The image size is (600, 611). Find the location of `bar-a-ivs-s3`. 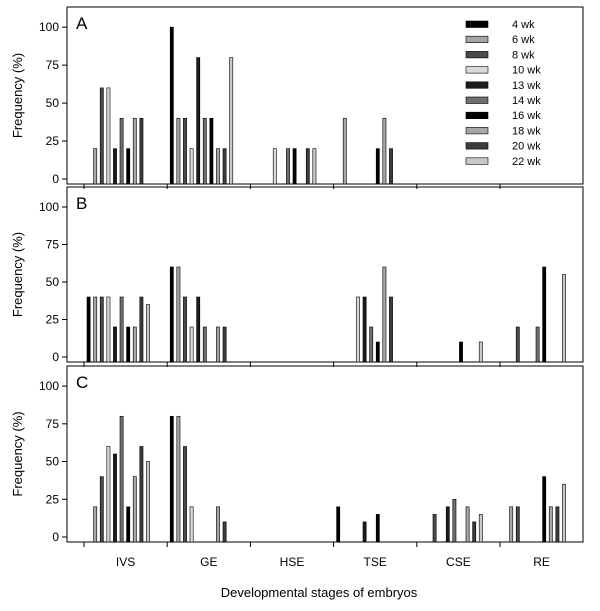

bar-a-ivs-s3 is located at coordinates (101, 136).